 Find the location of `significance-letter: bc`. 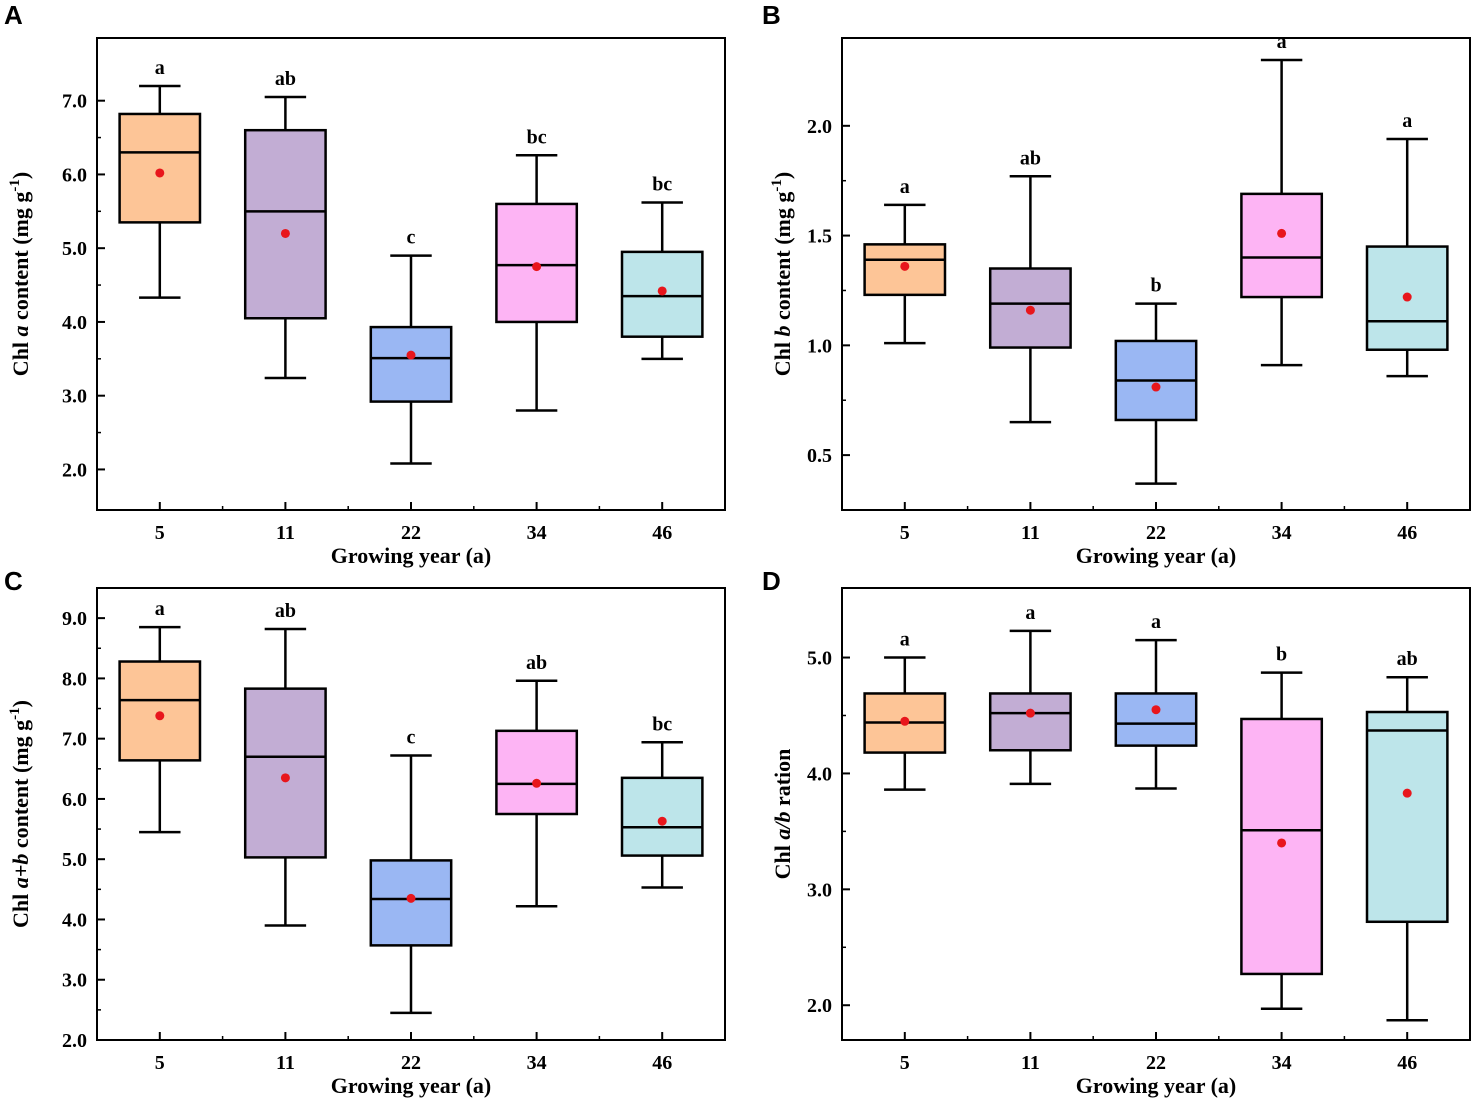

significance-letter: bc is located at coordinates (662, 184).